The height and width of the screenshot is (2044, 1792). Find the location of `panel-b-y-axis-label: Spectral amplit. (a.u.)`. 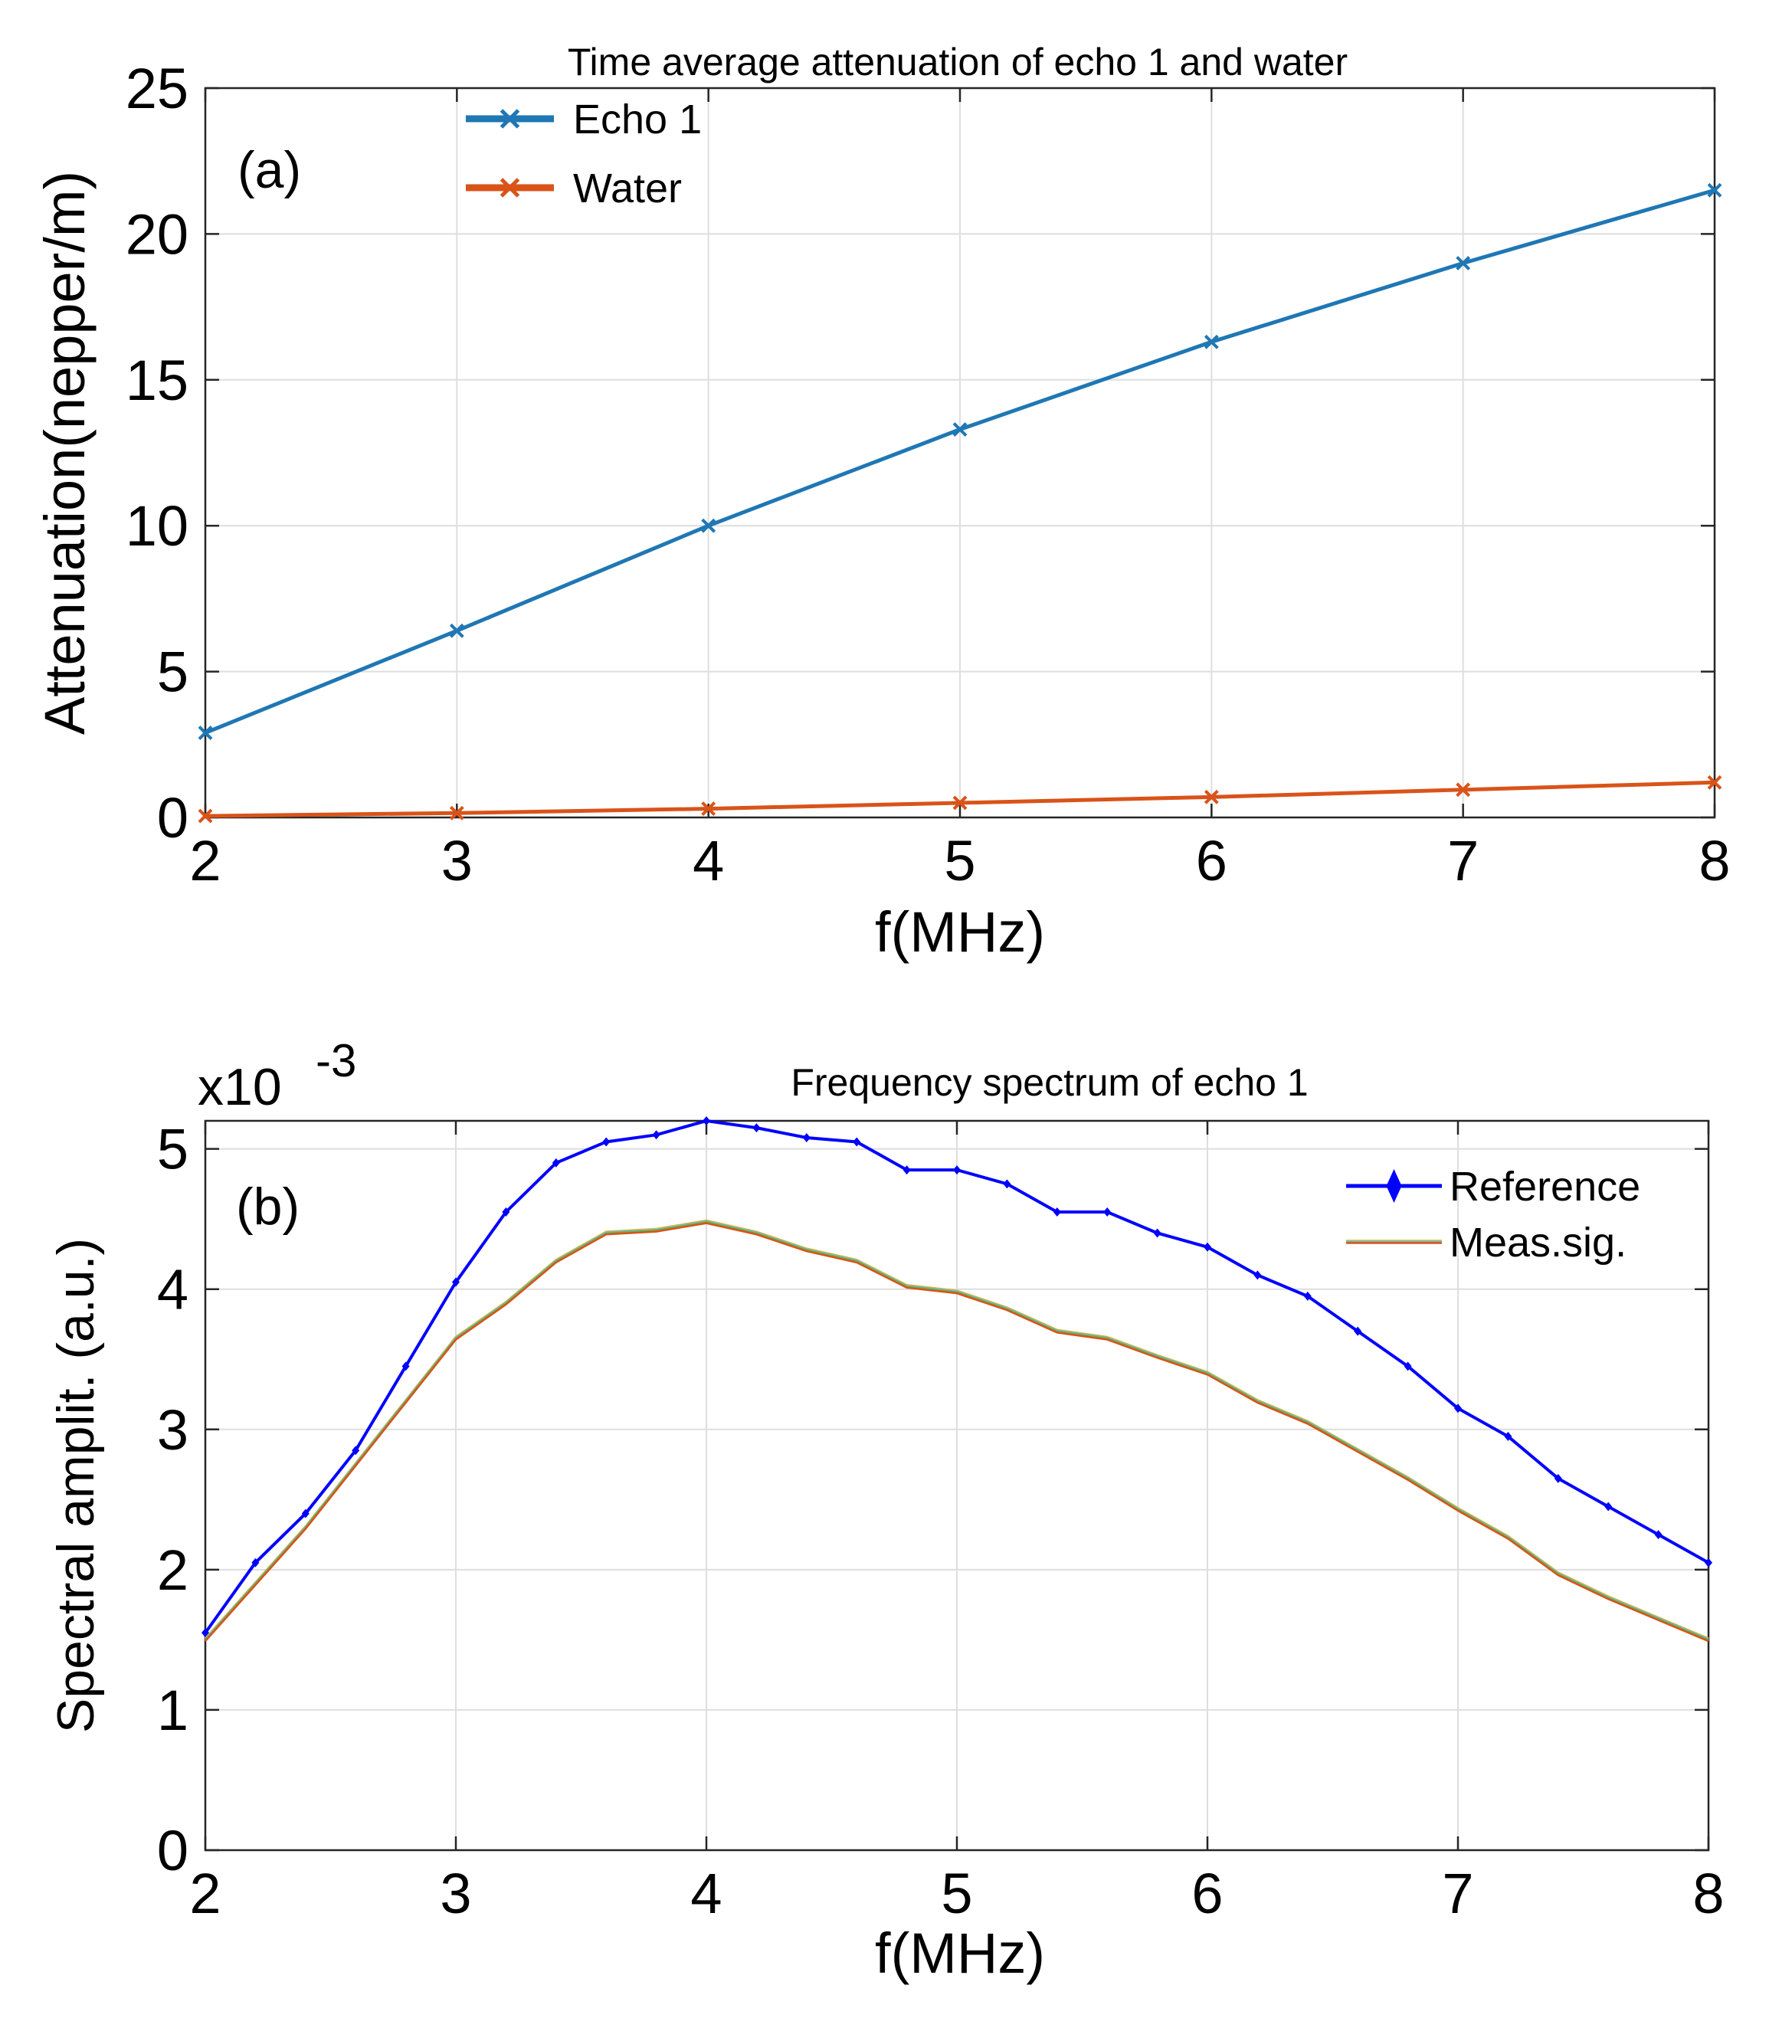

panel-b-y-axis-label: Spectral amplit. (a.u.) is located at coordinates (76, 1485).